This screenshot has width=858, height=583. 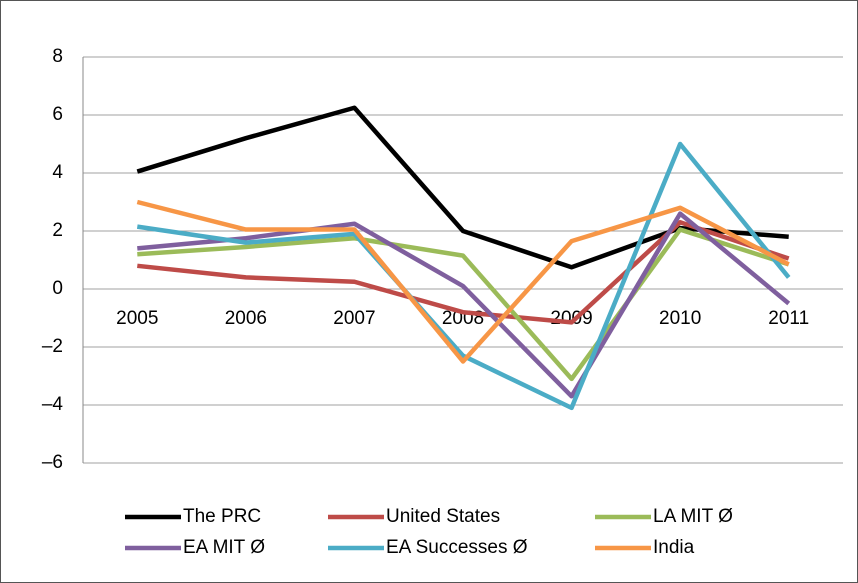 I want to click on legend-label: EA Successes Ø, so click(x=457, y=547).